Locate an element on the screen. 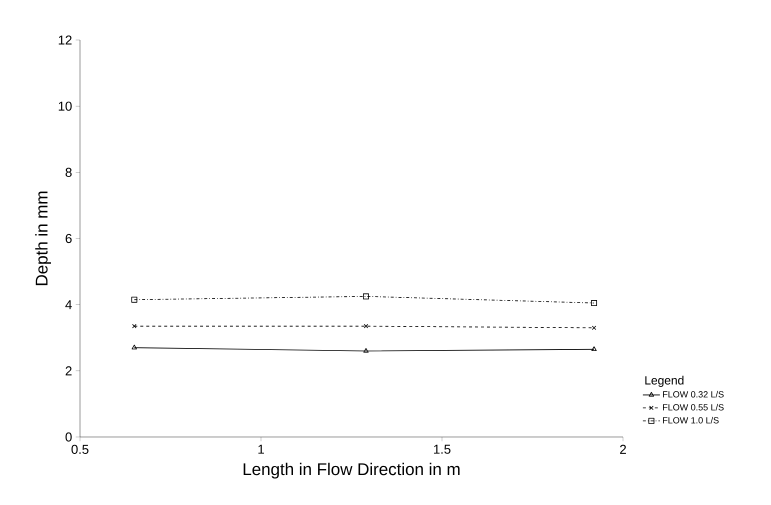  legend-label: FLOW 0.32 L/S is located at coordinates (693, 394).